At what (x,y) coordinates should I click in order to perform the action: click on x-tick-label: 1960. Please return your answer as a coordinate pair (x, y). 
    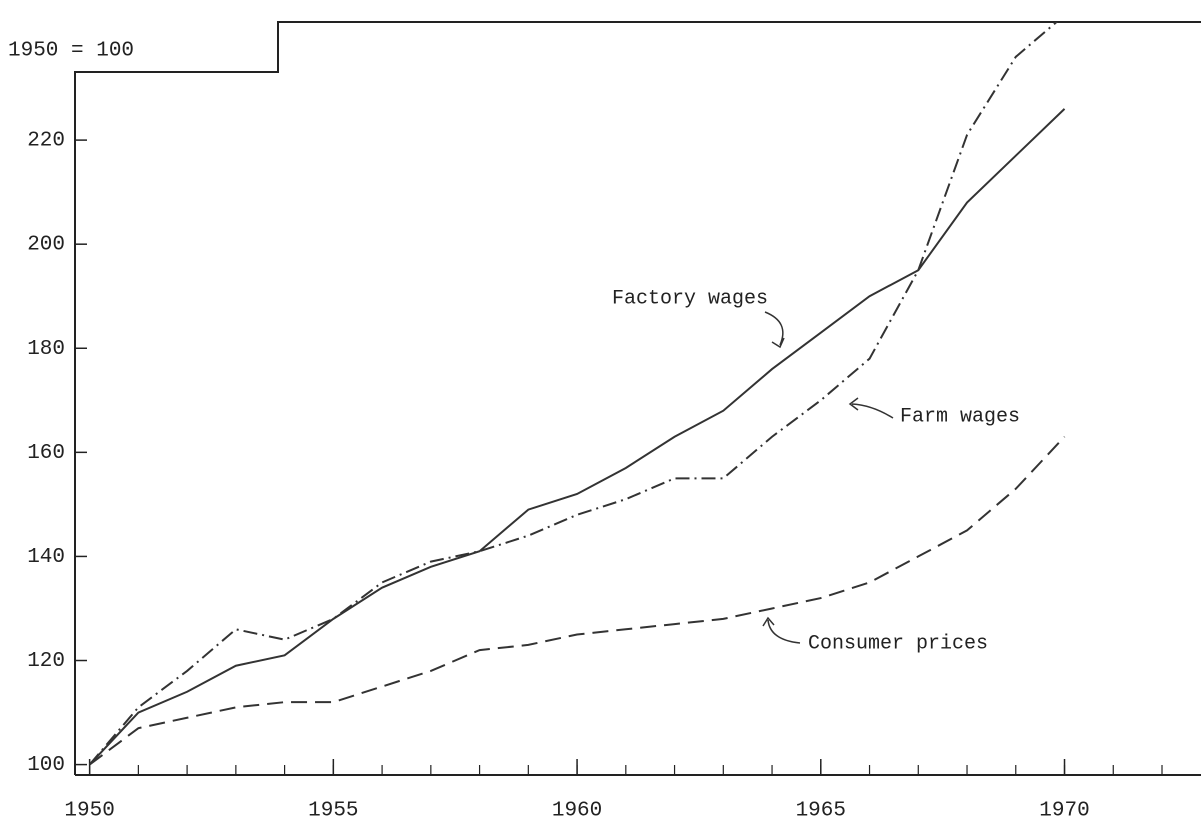
    Looking at the image, I should click on (577, 811).